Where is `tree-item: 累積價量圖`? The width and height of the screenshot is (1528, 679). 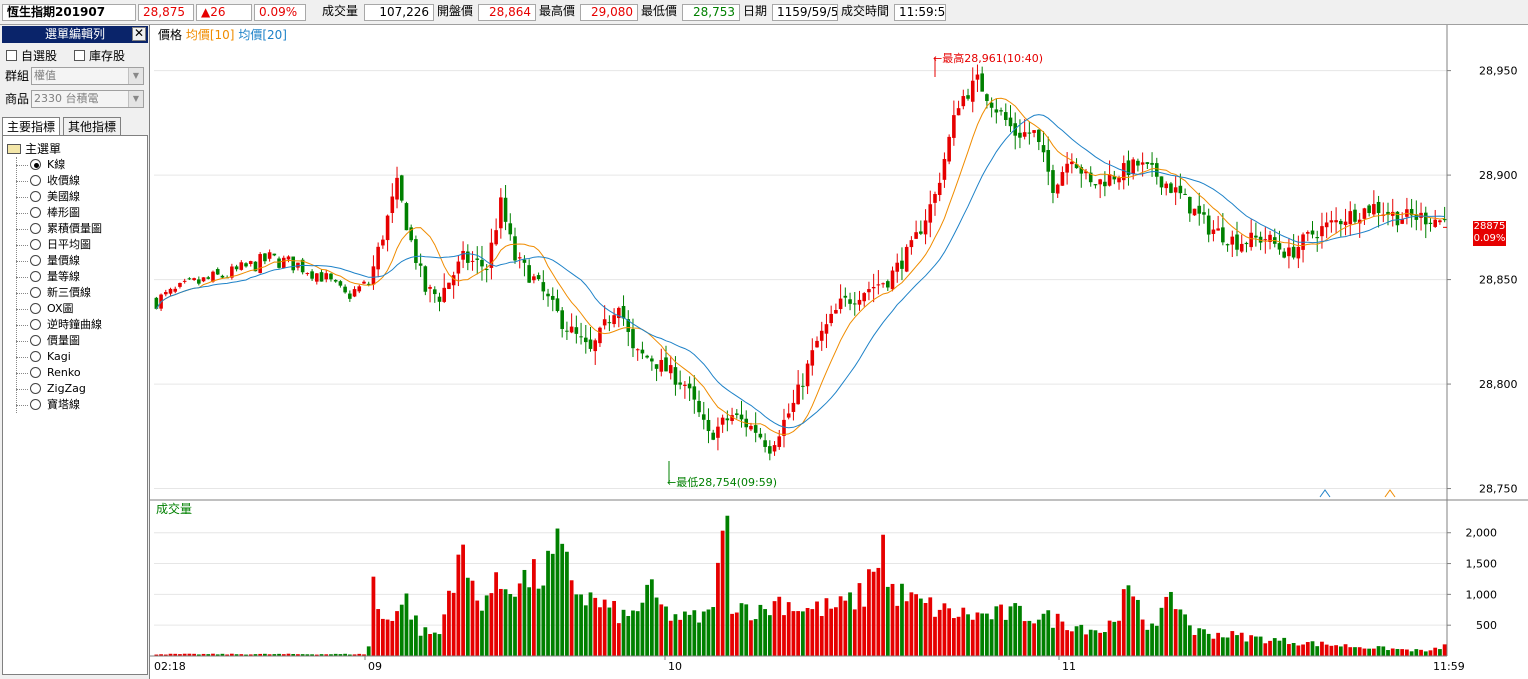
tree-item: 累積價量圖 is located at coordinates (59, 229).